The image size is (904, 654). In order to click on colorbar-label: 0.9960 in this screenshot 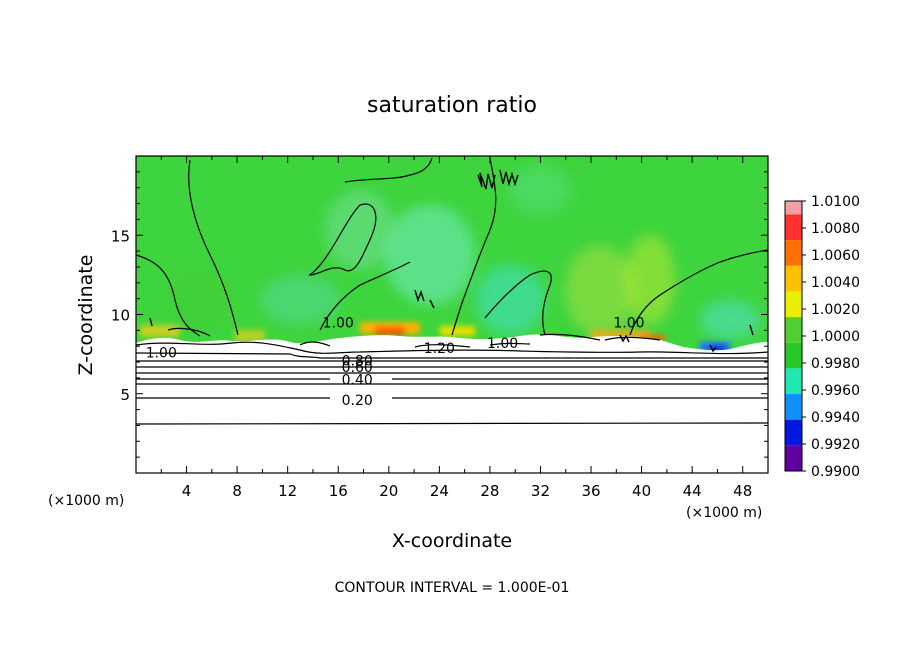, I will do `click(835, 391)`.